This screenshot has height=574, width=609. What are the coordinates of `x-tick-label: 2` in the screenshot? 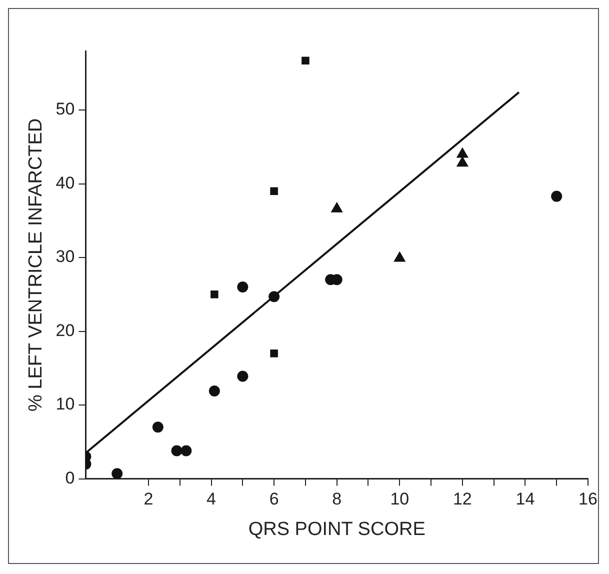 It's located at (149, 499).